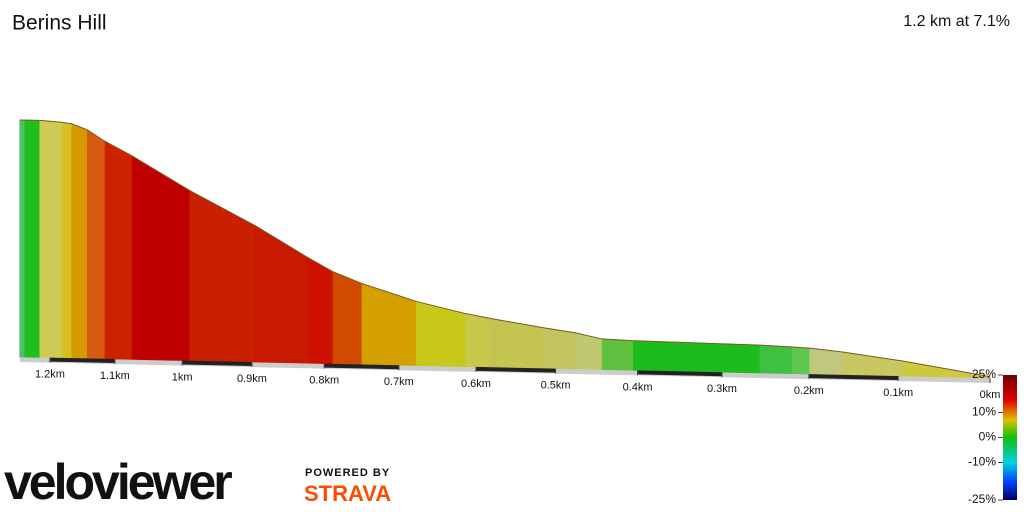 The height and width of the screenshot is (512, 1024). Describe the element at coordinates (898, 393) in the screenshot. I see `x-tick-label: 0.1km` at that location.